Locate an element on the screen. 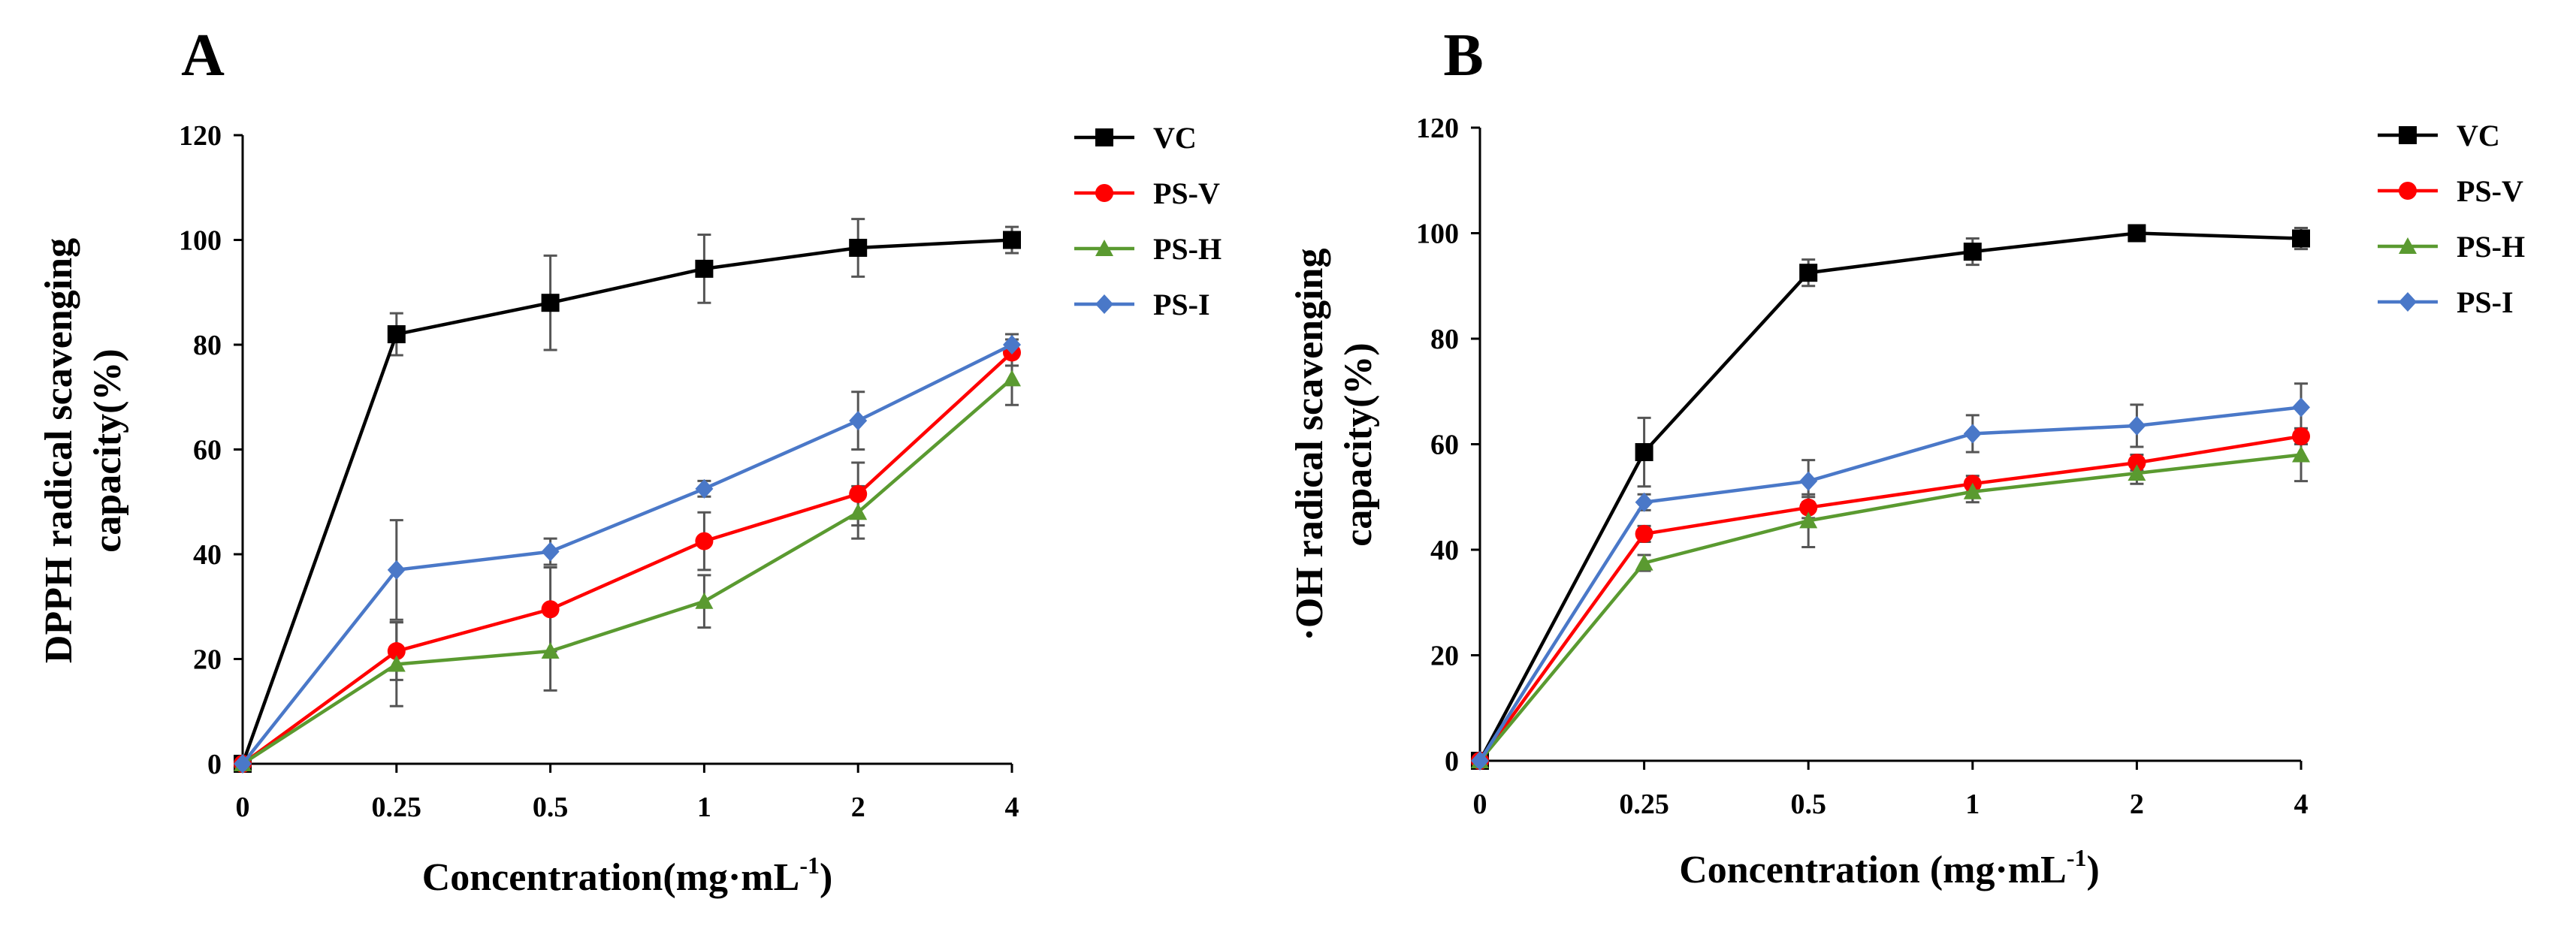  x-axis-label: Concentration(mg·mL-1) is located at coordinates (627, 876).